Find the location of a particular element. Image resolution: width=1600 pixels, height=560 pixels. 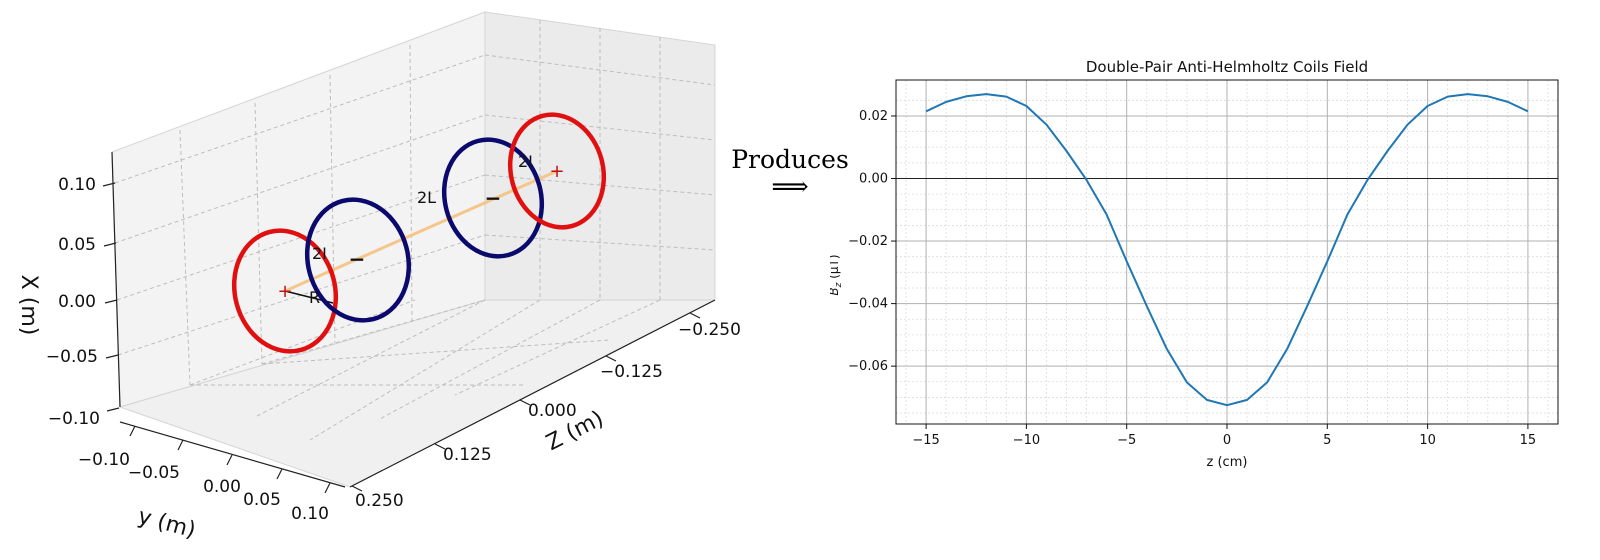

y-tick-label: −0.05 is located at coordinates (154, 473).